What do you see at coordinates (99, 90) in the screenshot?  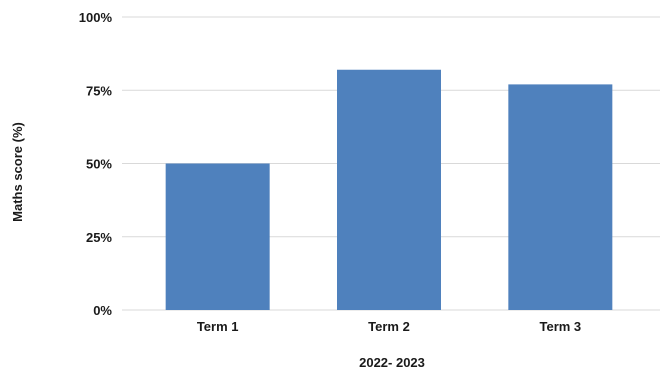 I see `y-tick-label: 75%` at bounding box center [99, 90].